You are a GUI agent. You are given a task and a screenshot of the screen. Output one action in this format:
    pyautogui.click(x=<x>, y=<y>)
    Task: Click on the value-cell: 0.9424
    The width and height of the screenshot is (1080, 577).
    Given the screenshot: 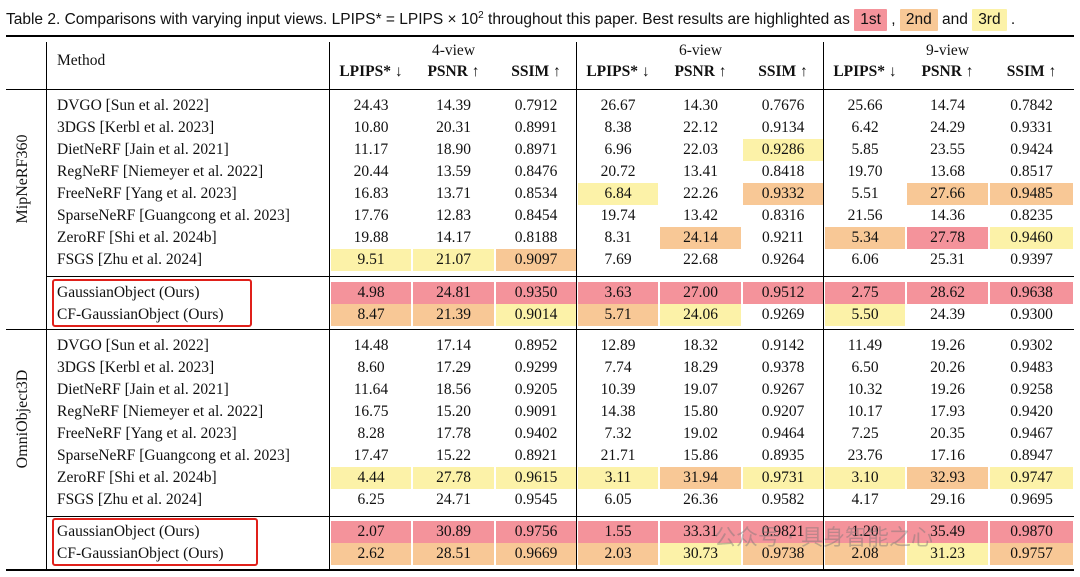 What is the action you would take?
    pyautogui.click(x=1031, y=149)
    